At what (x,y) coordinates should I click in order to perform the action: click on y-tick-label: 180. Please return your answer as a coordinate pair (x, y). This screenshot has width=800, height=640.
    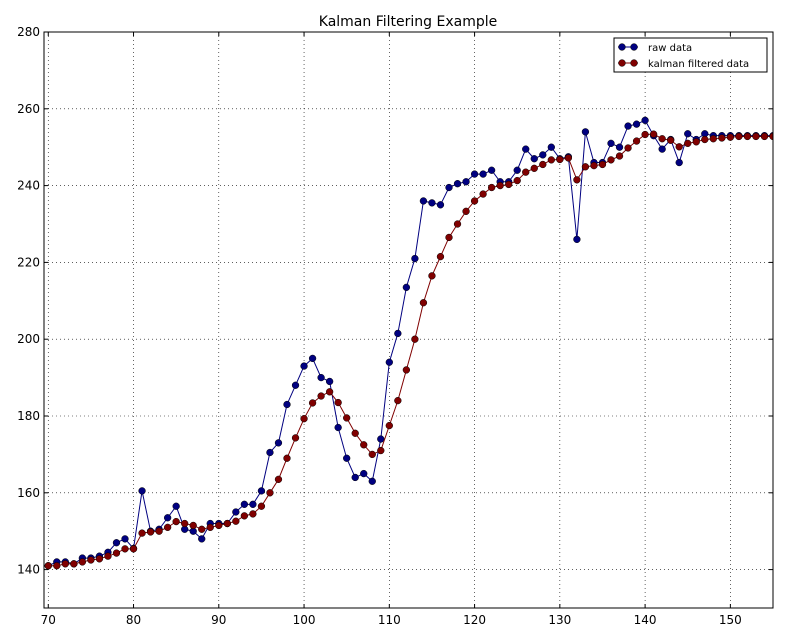
    Looking at the image, I should click on (28, 416).